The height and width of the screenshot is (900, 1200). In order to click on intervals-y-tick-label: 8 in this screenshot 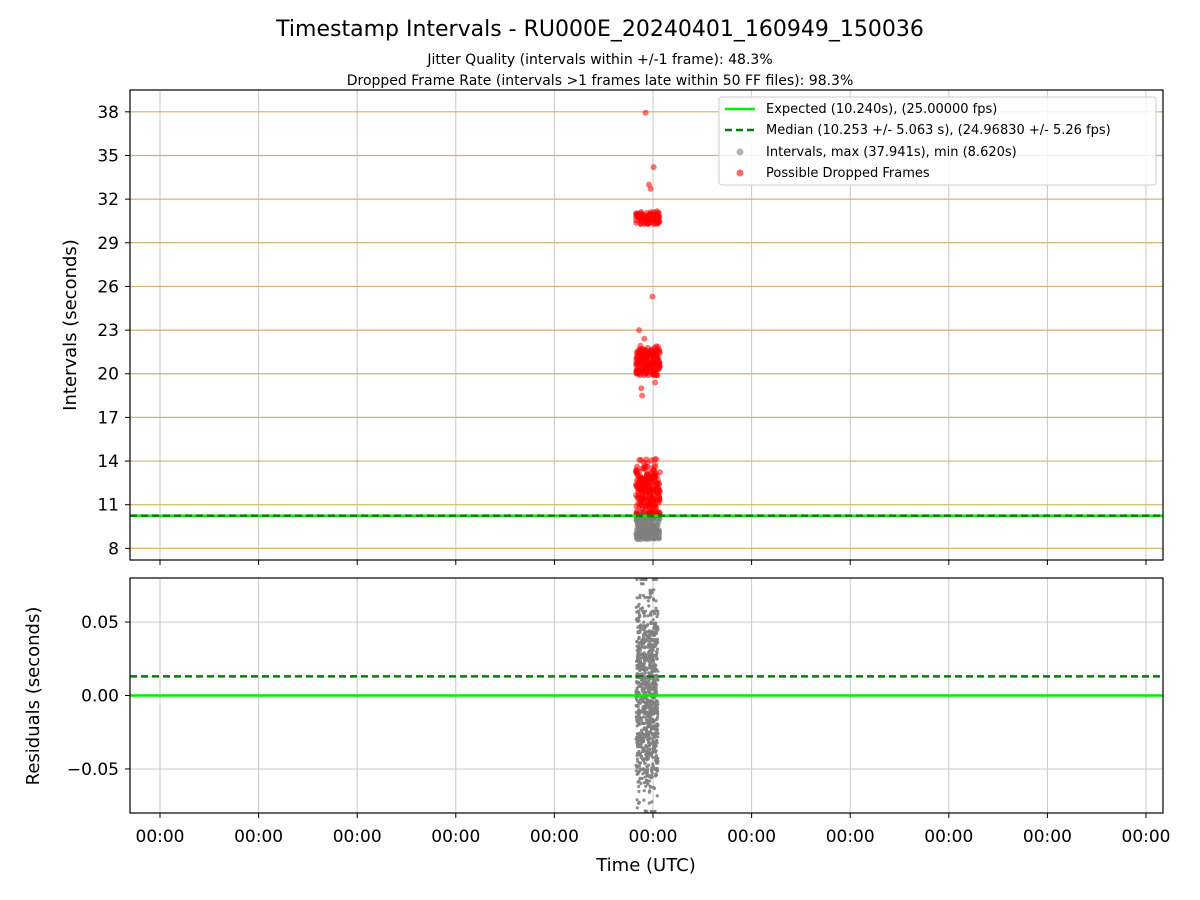, I will do `click(113, 549)`.